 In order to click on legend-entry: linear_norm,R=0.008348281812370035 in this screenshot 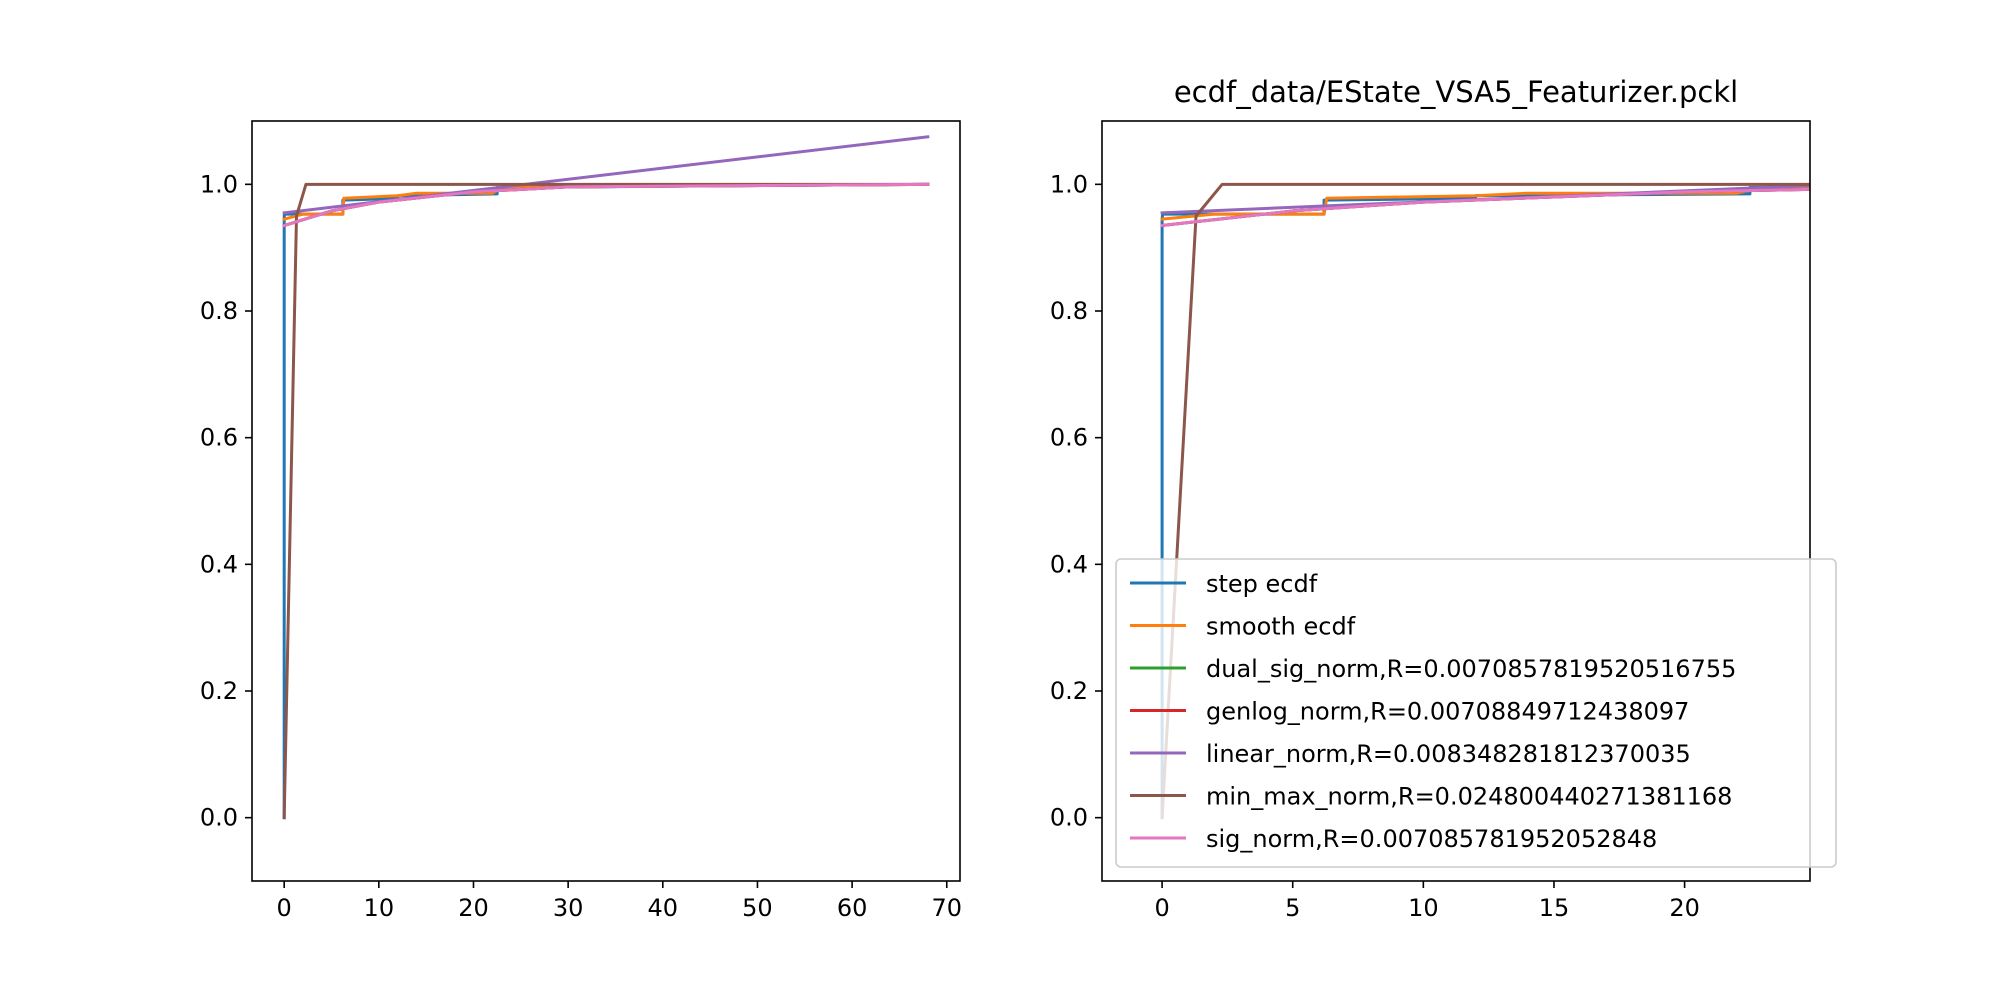, I will do `click(1448, 754)`.